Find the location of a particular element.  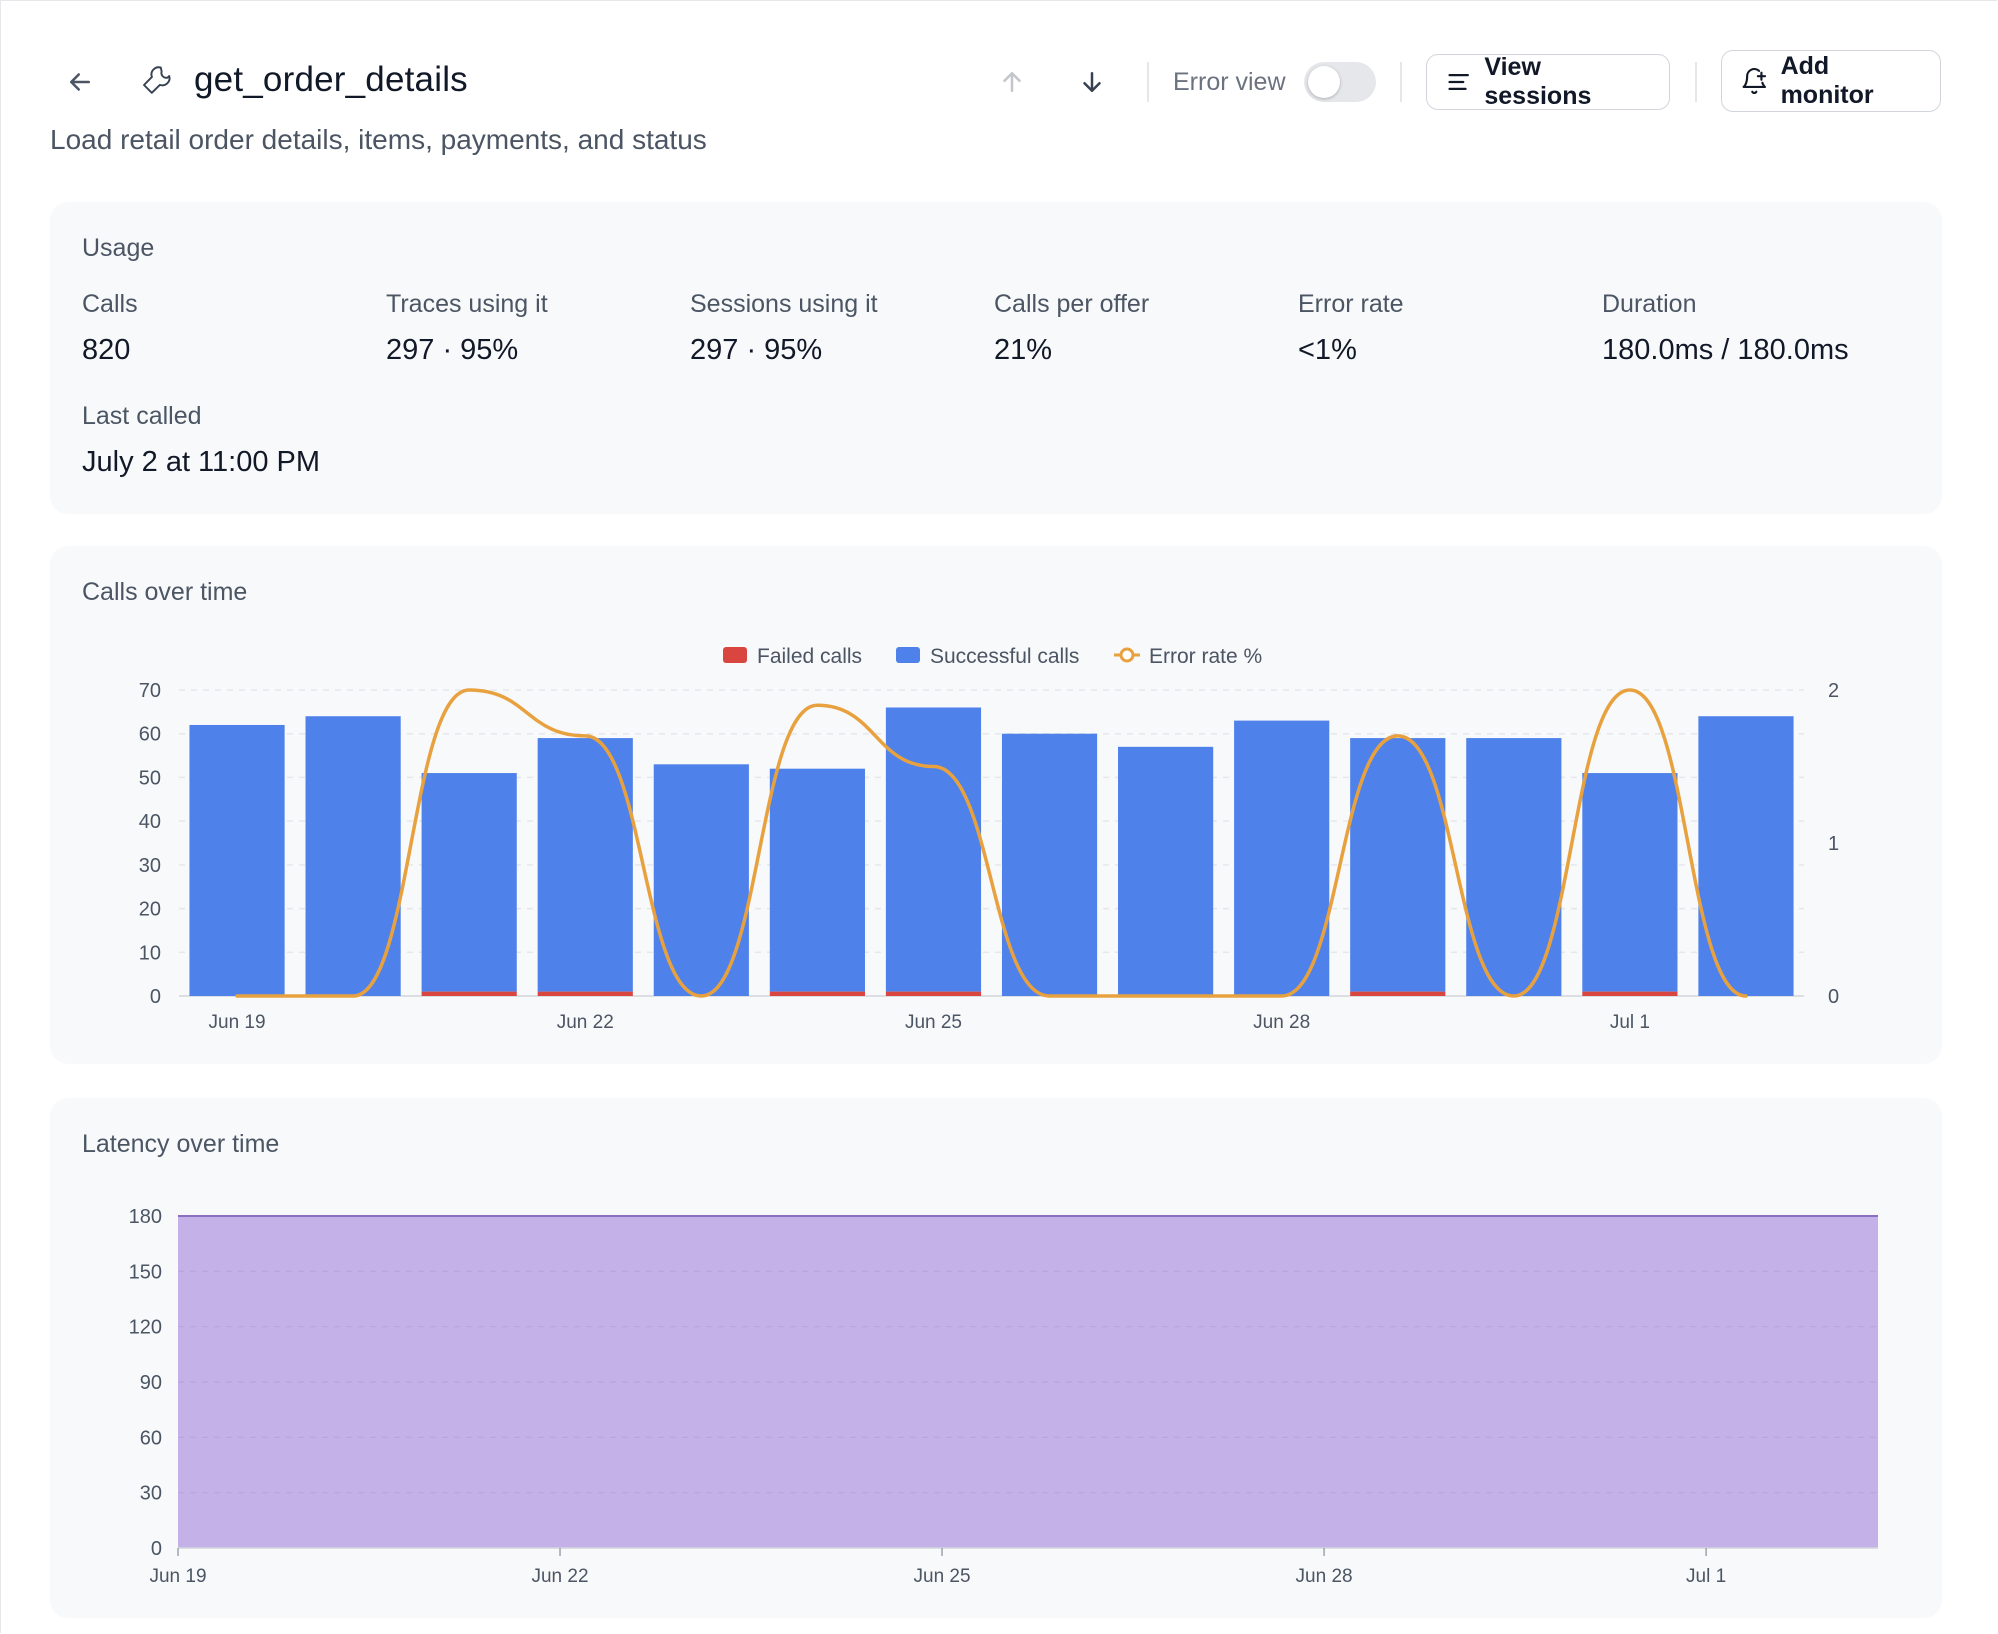

next-button is located at coordinates (1092, 82).